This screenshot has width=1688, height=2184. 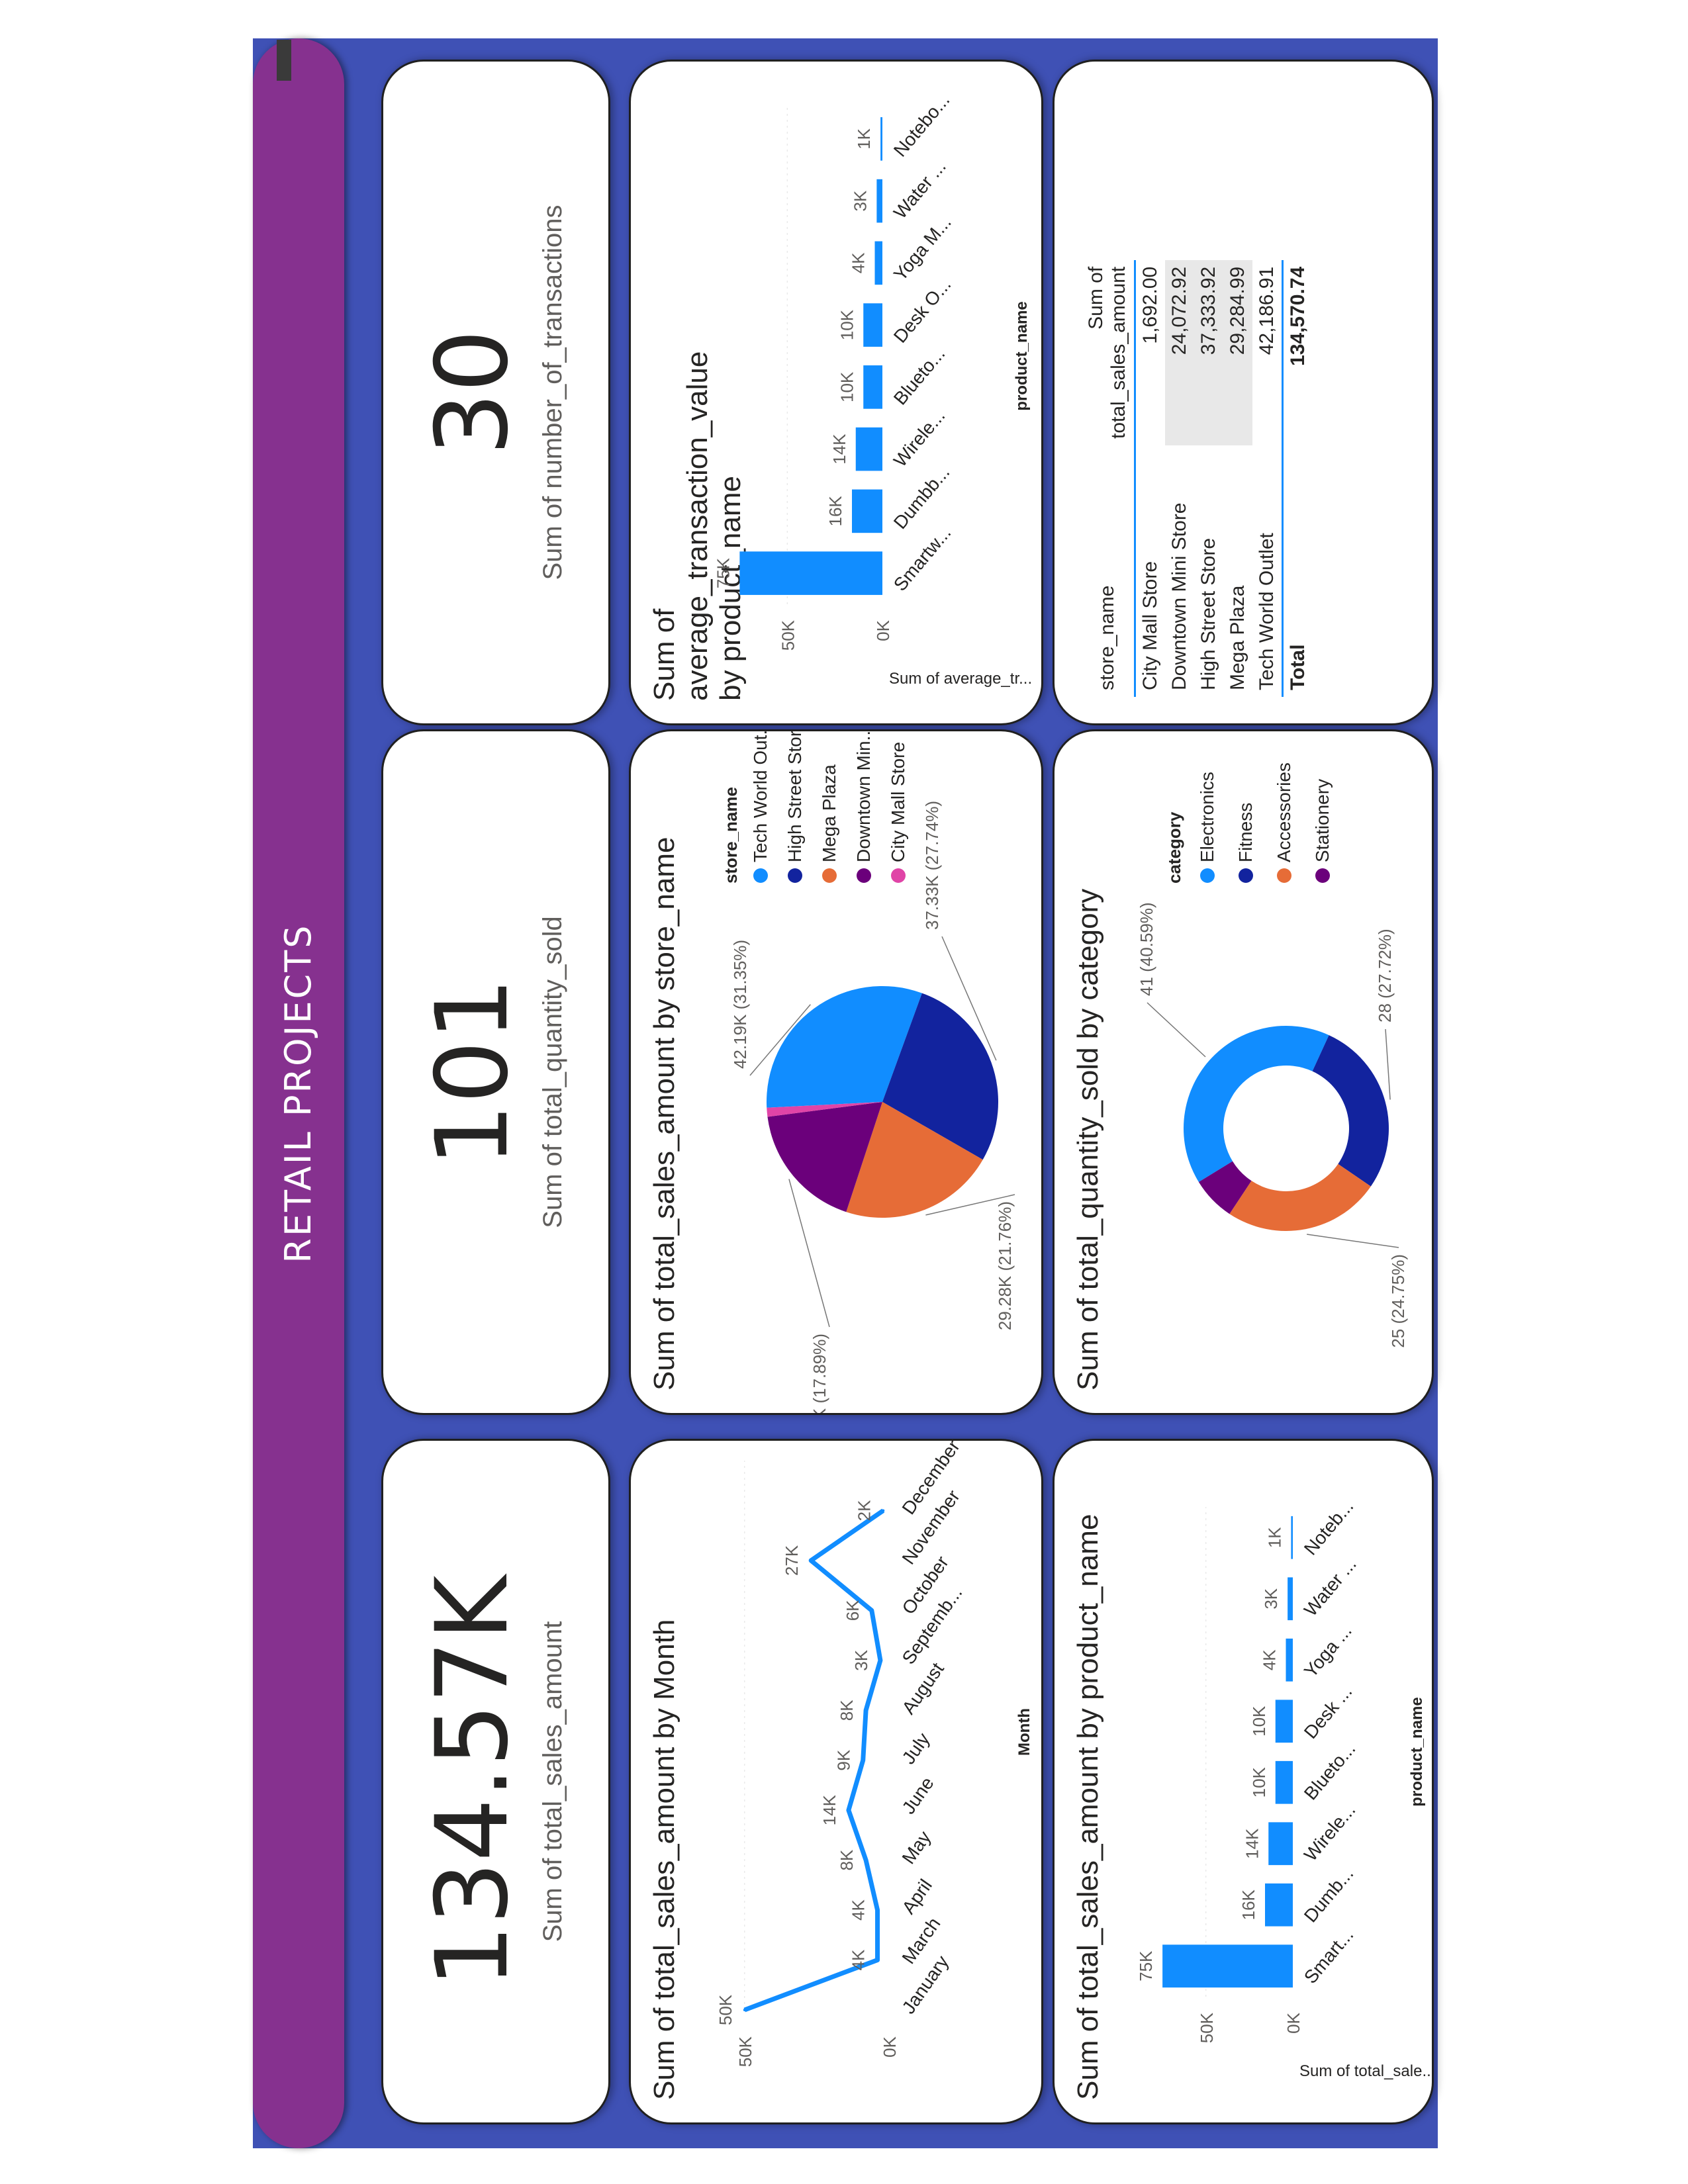 What do you see at coordinates (1237, 478) in the screenshot?
I see `table-row: Mega Plaza 29,284.99` at bounding box center [1237, 478].